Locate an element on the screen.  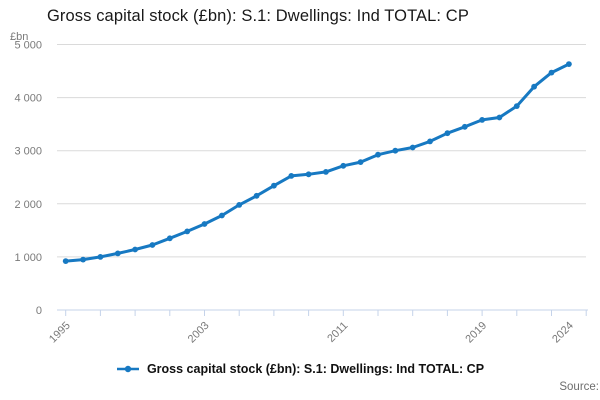
x-tick-label: 2019 is located at coordinates (476, 333).